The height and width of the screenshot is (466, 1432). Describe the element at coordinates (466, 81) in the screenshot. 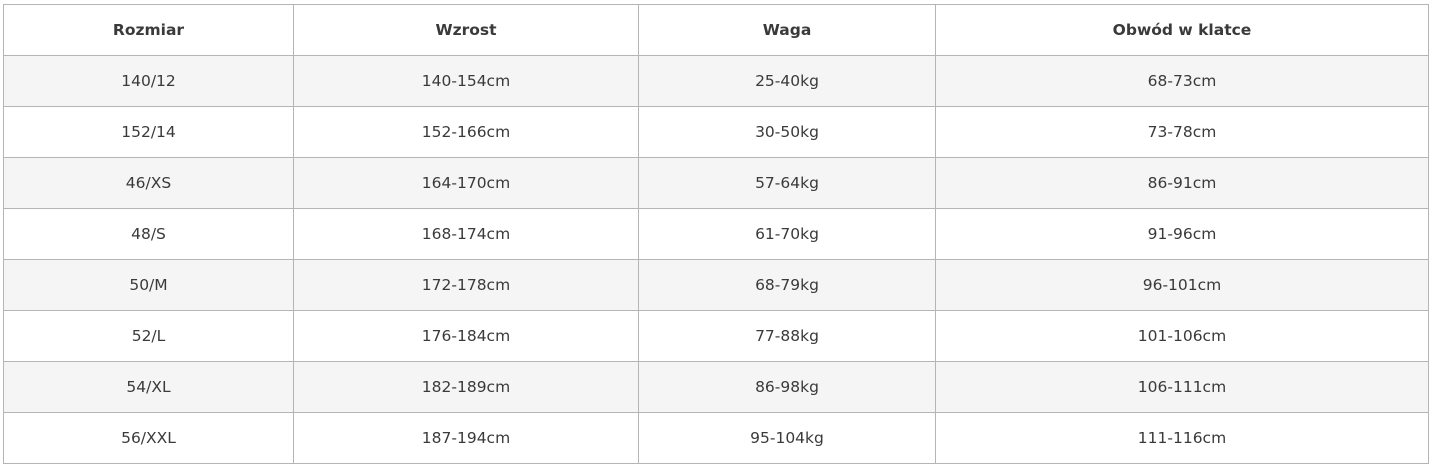

I see `cell-height: 140-154cm` at that location.